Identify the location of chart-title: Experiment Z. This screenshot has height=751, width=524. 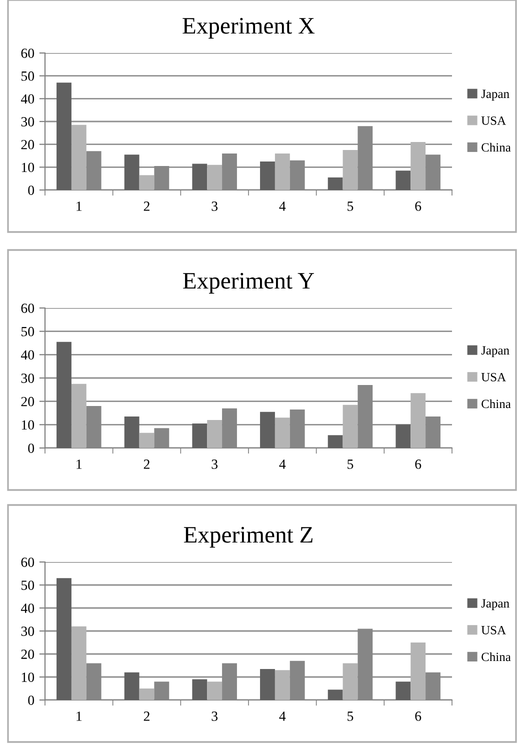
(248, 537).